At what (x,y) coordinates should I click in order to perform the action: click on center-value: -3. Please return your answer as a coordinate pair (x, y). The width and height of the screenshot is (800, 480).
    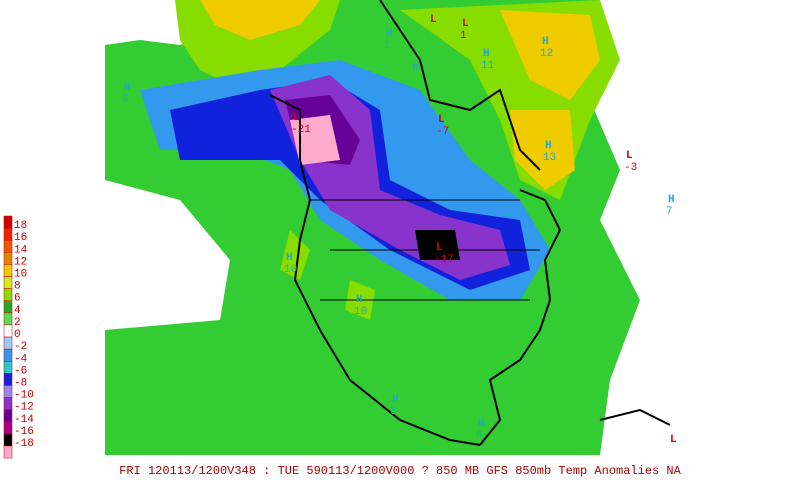
    Looking at the image, I should click on (630, 168).